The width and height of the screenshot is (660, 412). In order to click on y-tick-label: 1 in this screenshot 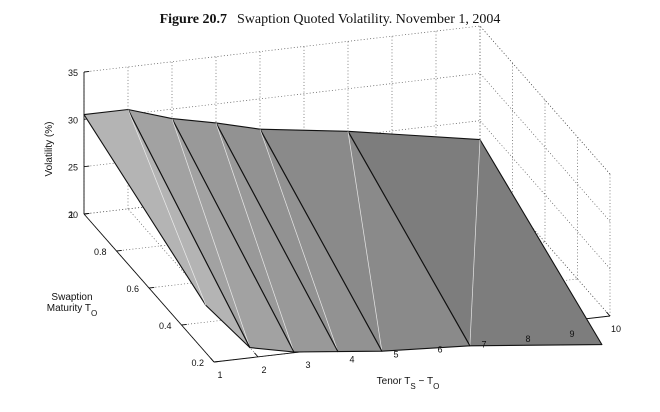, I will do `click(71, 215)`.